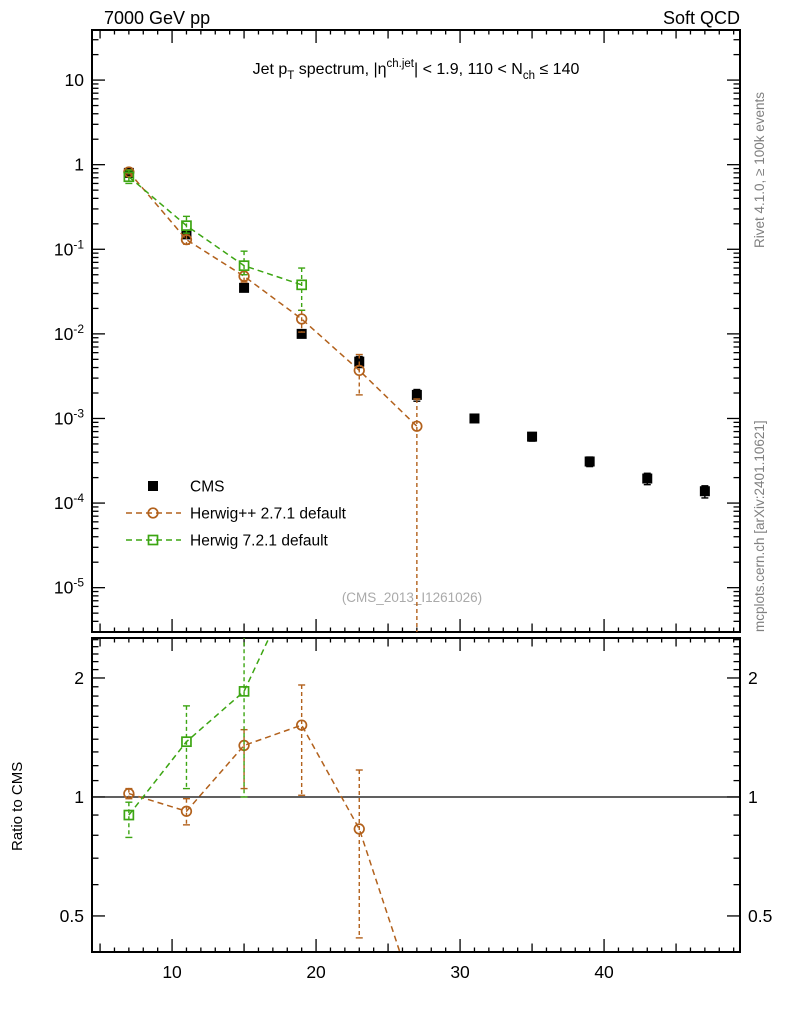 The width and height of the screenshot is (786, 1024). I want to click on legend-label: CMS, so click(207, 487).